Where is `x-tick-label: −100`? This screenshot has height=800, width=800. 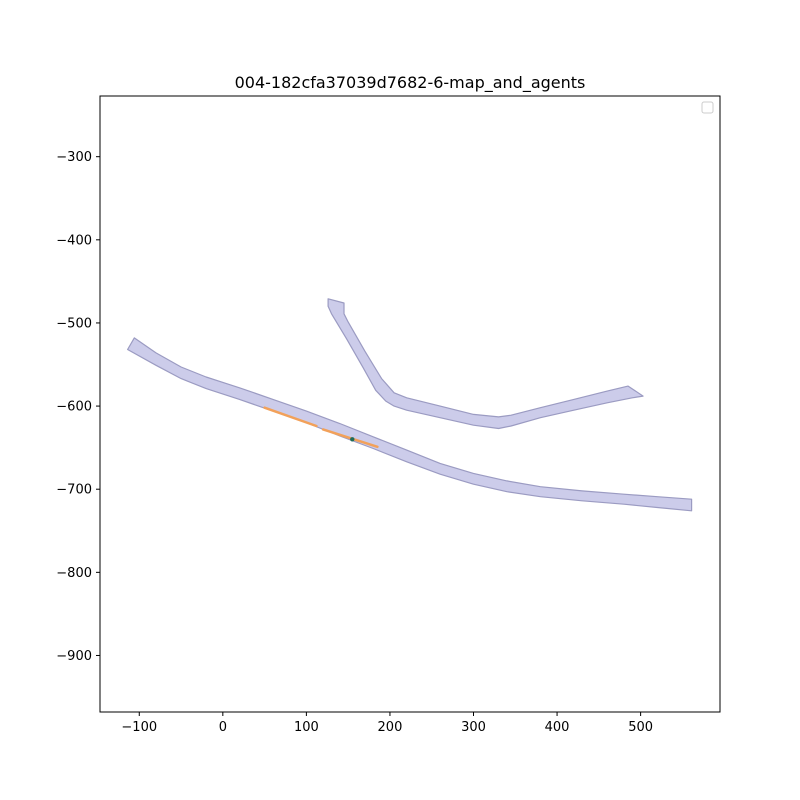
x-tick-label: −100 is located at coordinates (139, 727).